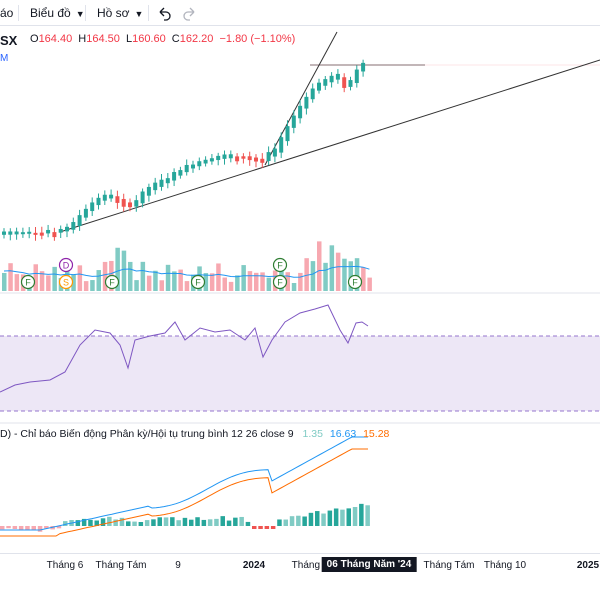  Describe the element at coordinates (190, 13) in the screenshot. I see `redo-button` at that location.